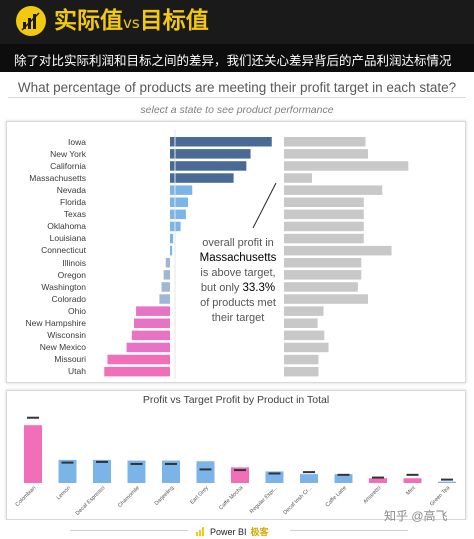 The height and width of the screenshot is (539, 474). What do you see at coordinates (74, 262) in the screenshot?
I see `state-label: Illinois` at bounding box center [74, 262].